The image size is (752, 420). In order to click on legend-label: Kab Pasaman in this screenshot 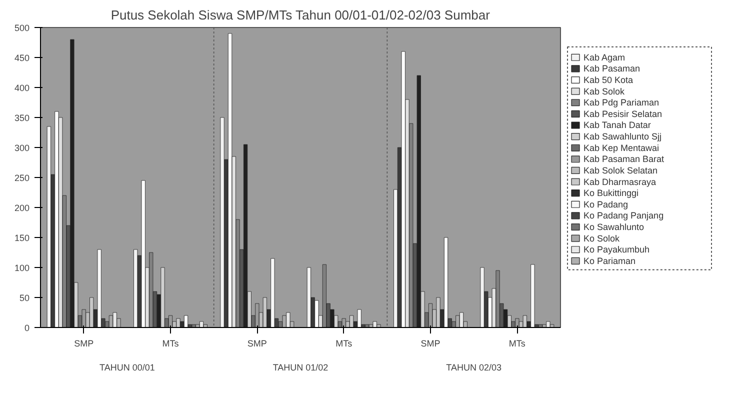, I will do `click(612, 69)`.